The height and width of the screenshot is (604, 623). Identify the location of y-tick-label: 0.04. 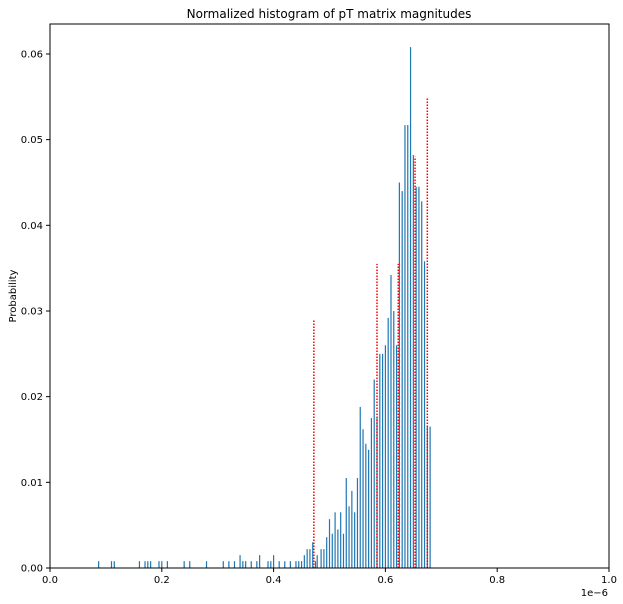
(32, 226).